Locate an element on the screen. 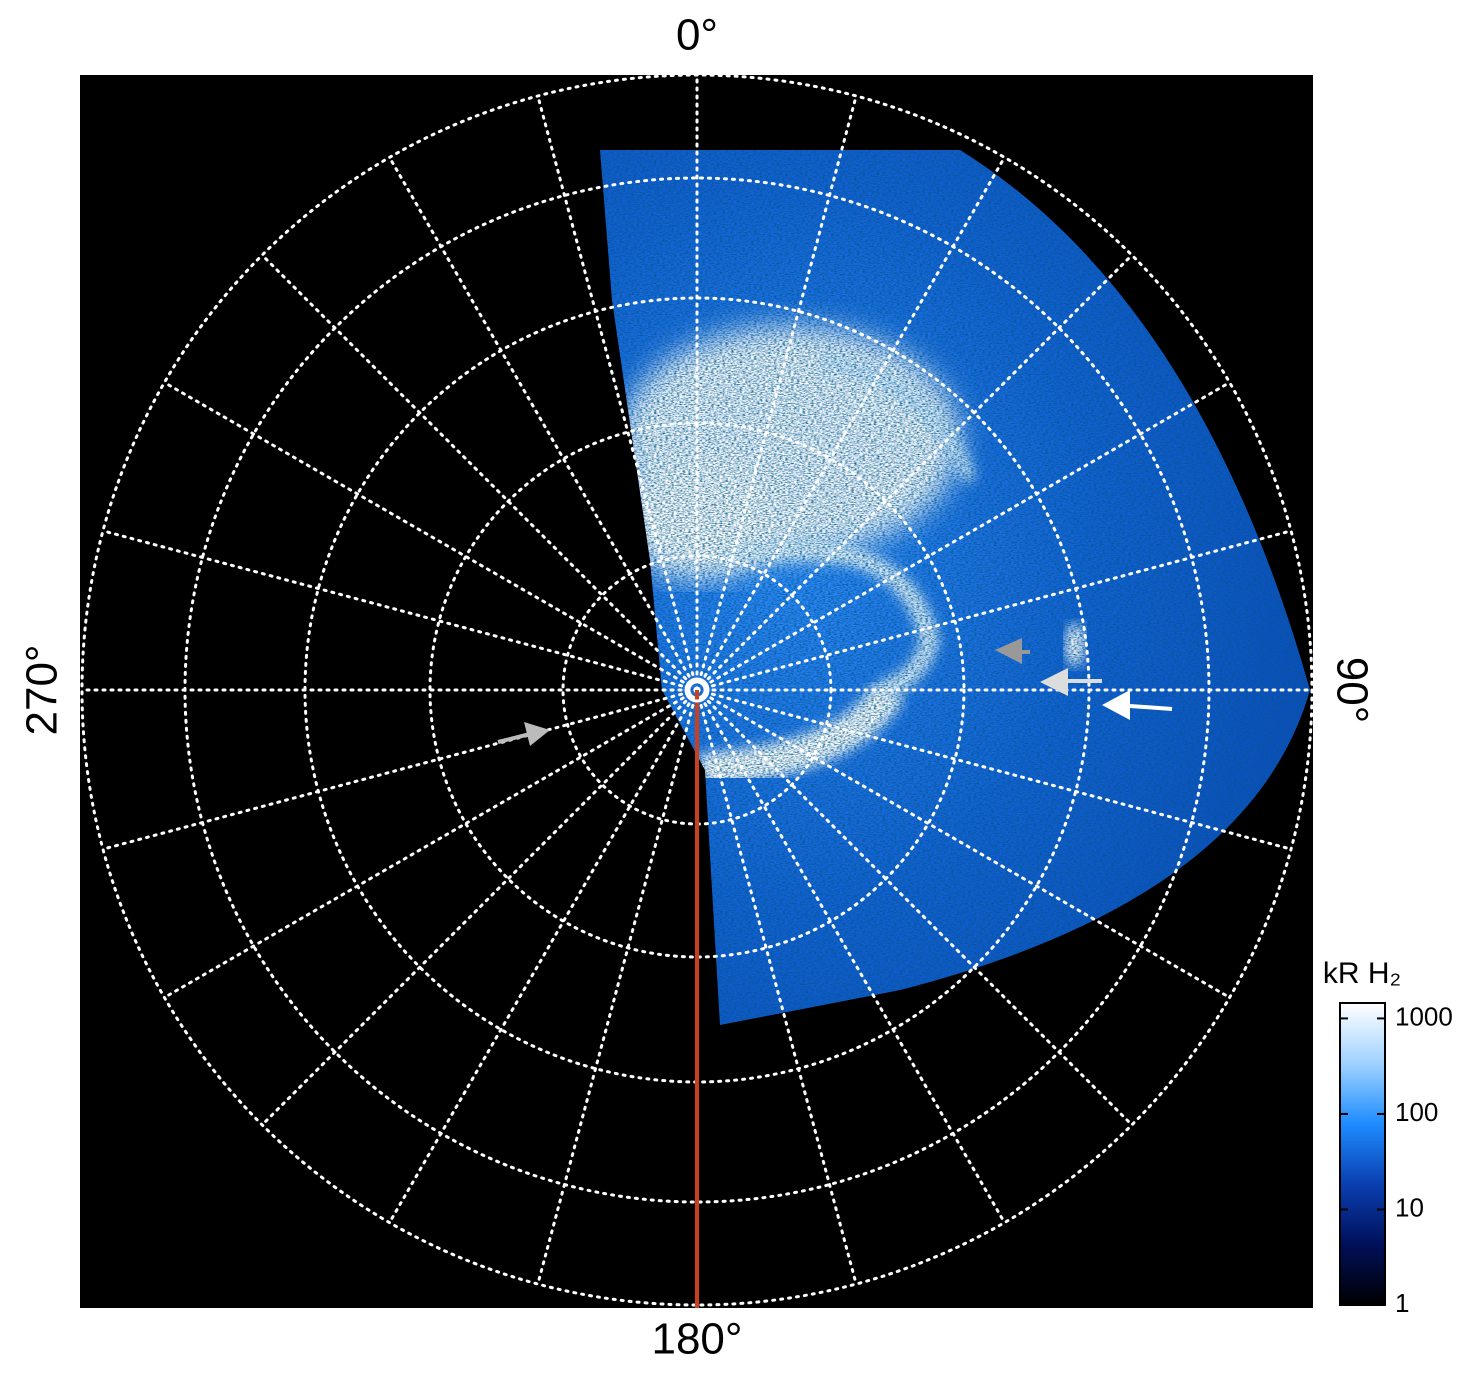 Image resolution: width=1481 pixels, height=1384 pixels. colorbar-tick-label: 1 is located at coordinates (1402, 1303).